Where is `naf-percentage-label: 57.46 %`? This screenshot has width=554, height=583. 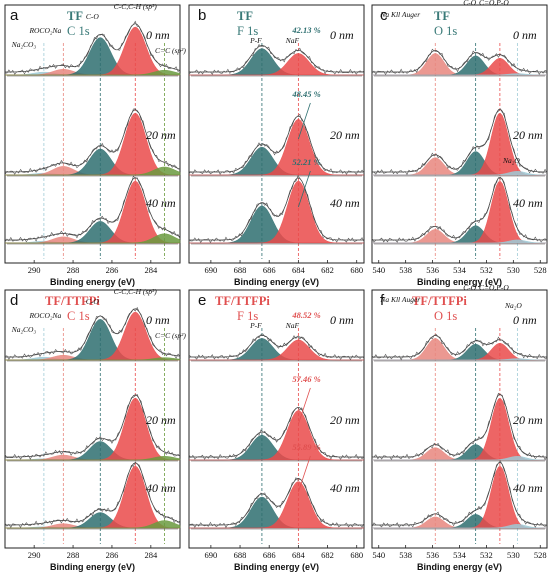
naf-percentage-label: 57.46 % is located at coordinates (306, 379).